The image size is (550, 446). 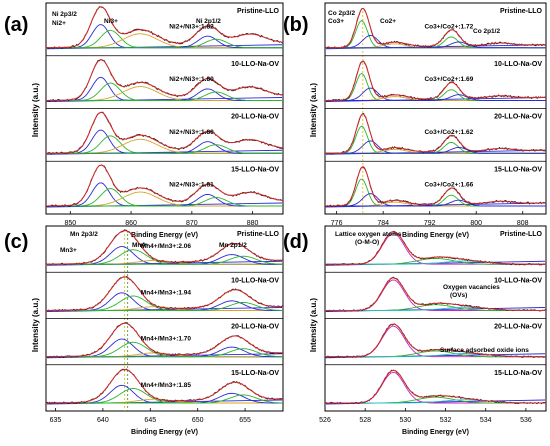 I want to click on panel-letter: (a), so click(x=16, y=25).